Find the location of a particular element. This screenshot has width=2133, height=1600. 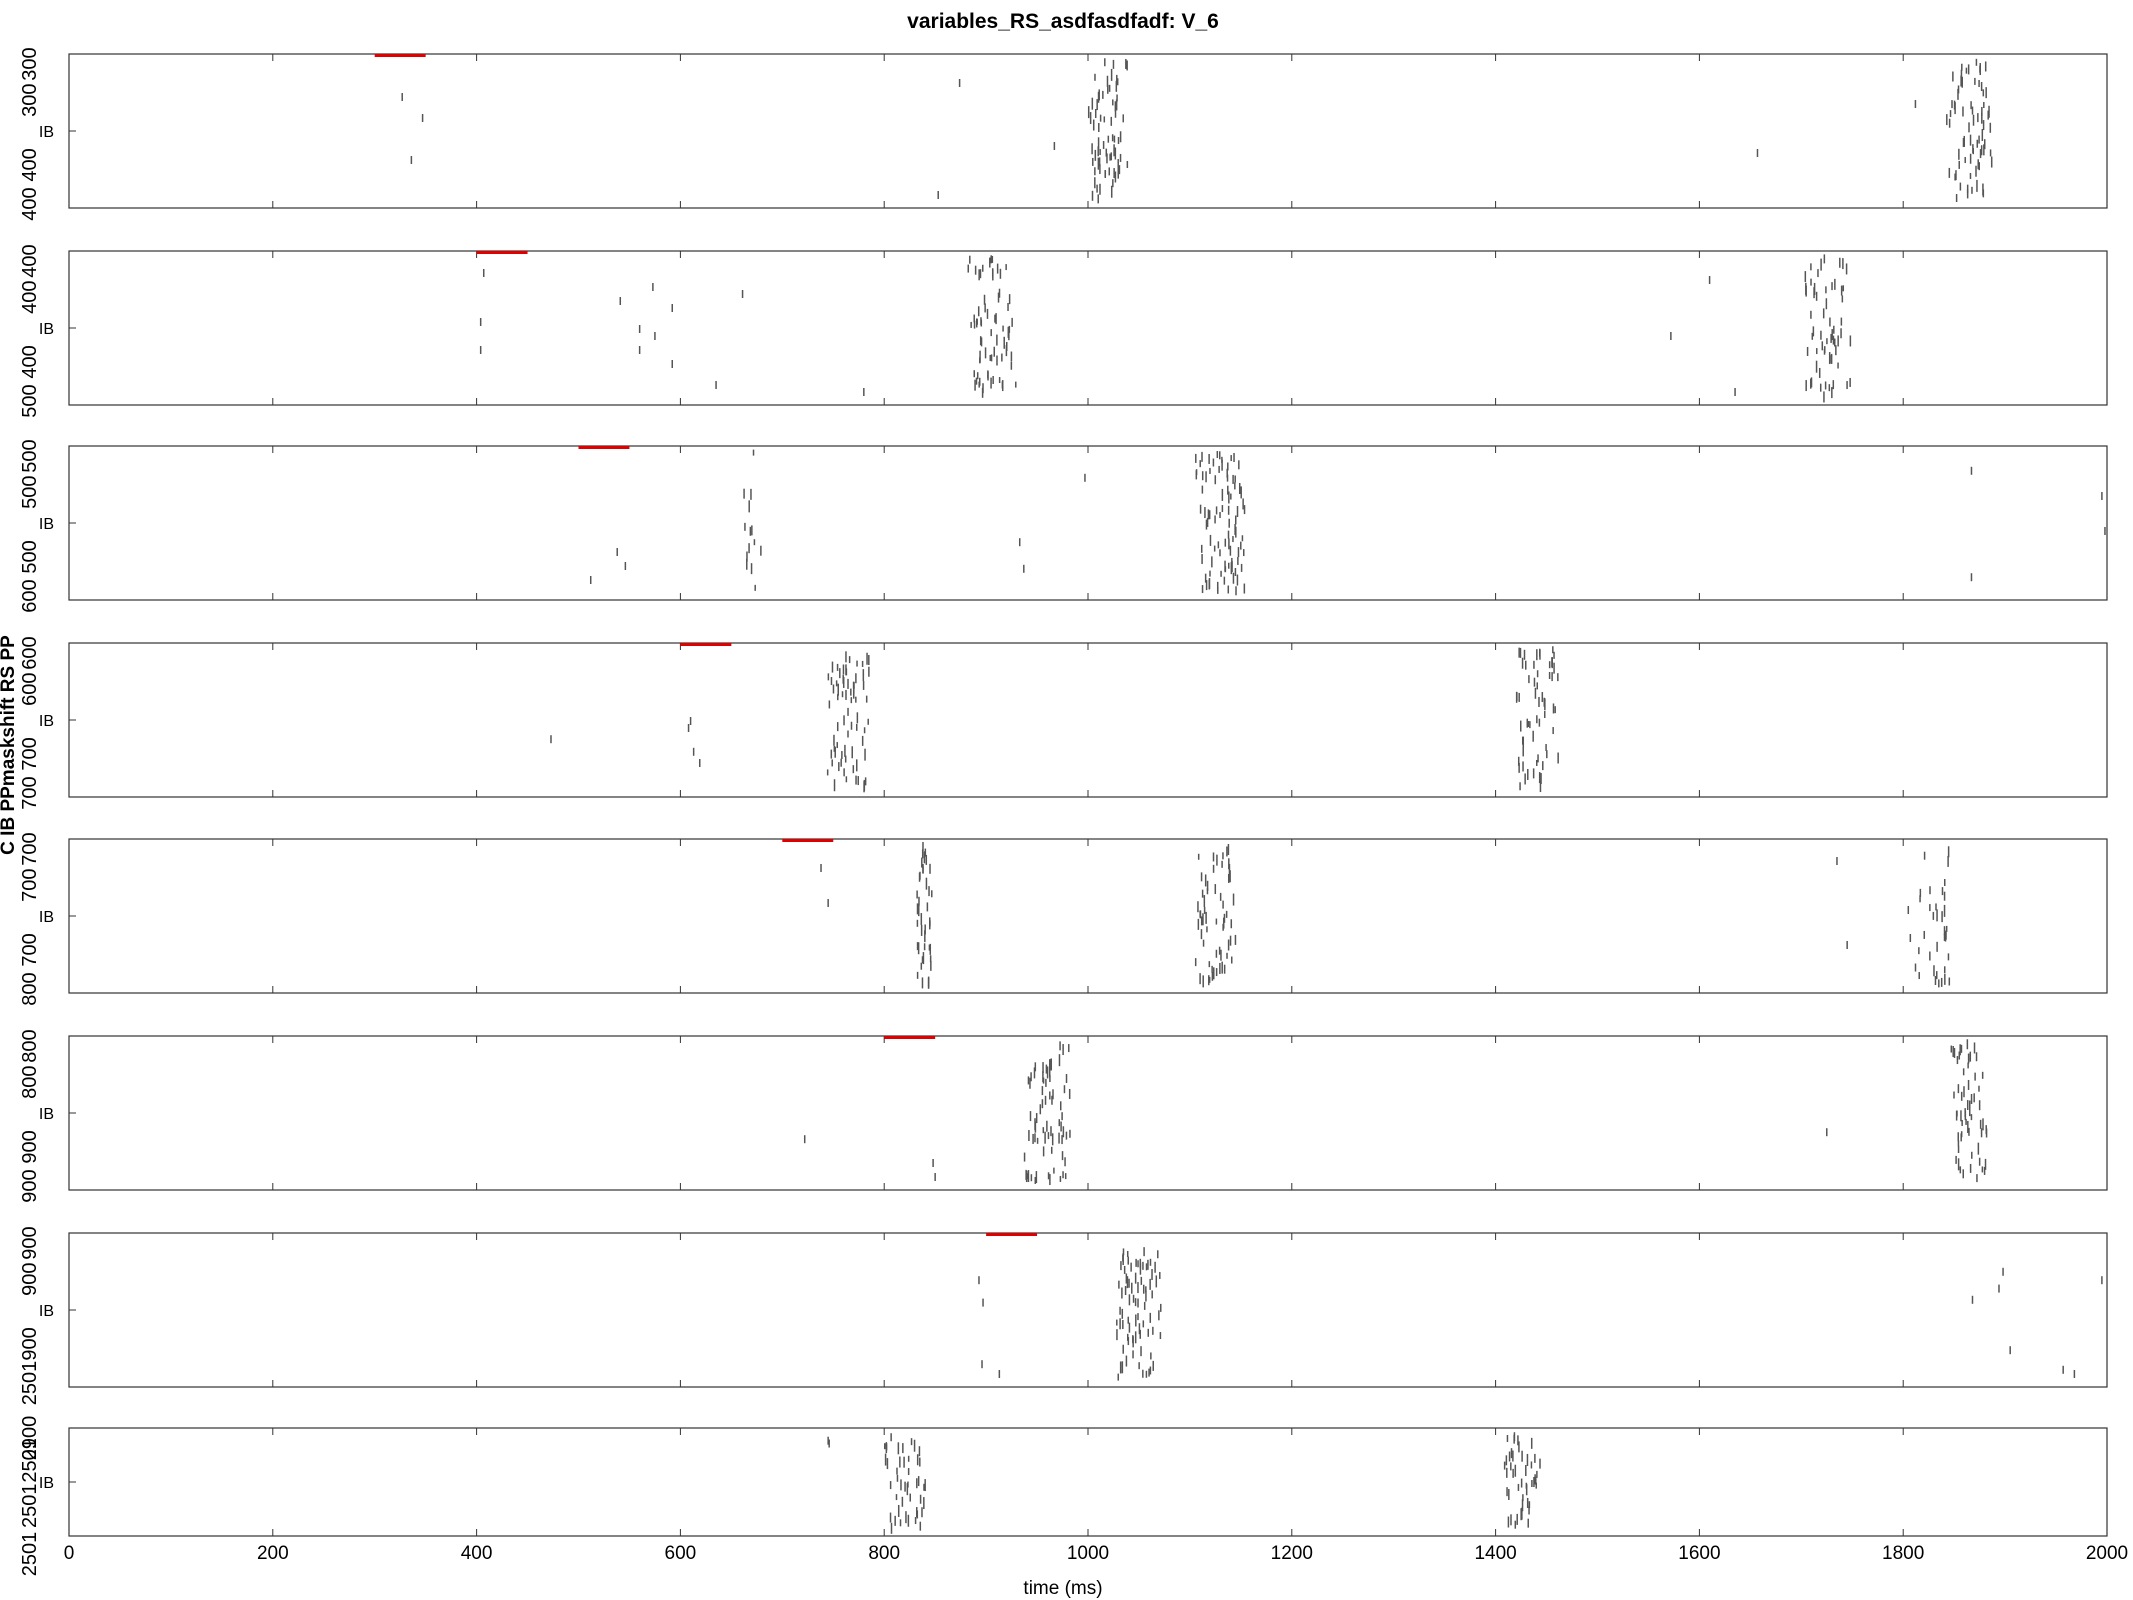

x-tick-label: 2000 is located at coordinates (2107, 1553).